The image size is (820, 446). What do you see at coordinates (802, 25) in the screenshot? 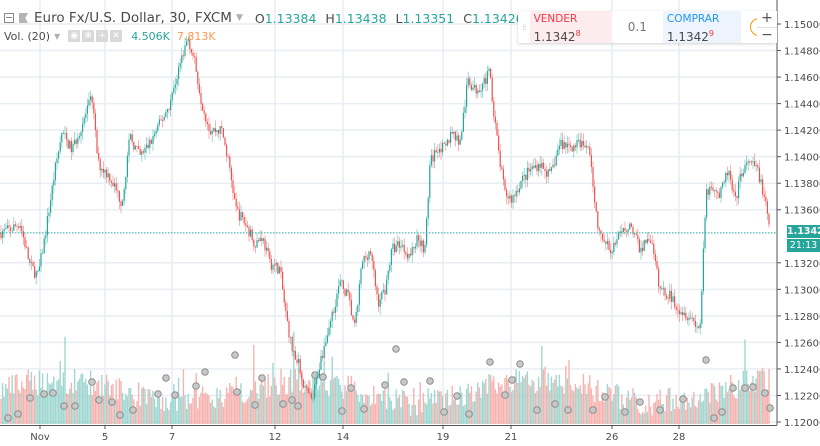
I see `price-tick: 1.15000` at bounding box center [802, 25].